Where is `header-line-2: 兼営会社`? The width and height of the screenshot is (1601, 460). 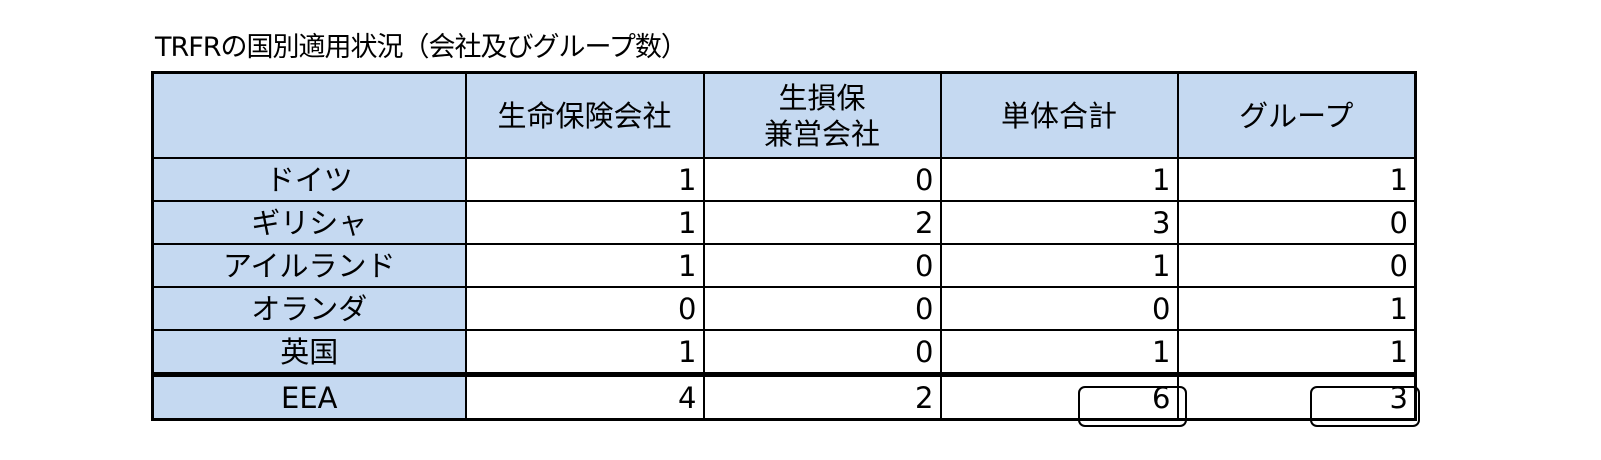
header-line-2: 兼営会社 is located at coordinates (821, 133).